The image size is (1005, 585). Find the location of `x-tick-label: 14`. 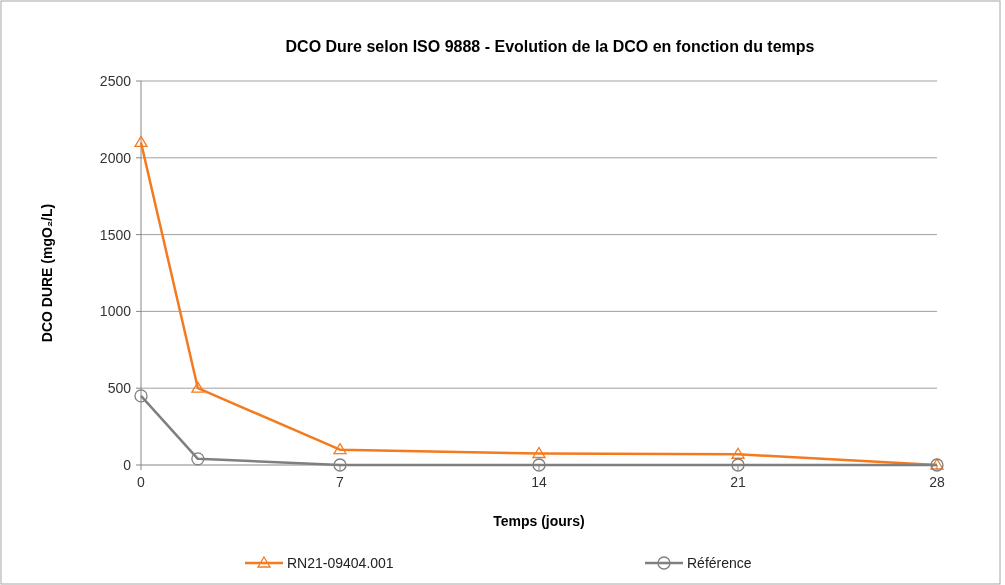

x-tick-label: 14 is located at coordinates (539, 482).